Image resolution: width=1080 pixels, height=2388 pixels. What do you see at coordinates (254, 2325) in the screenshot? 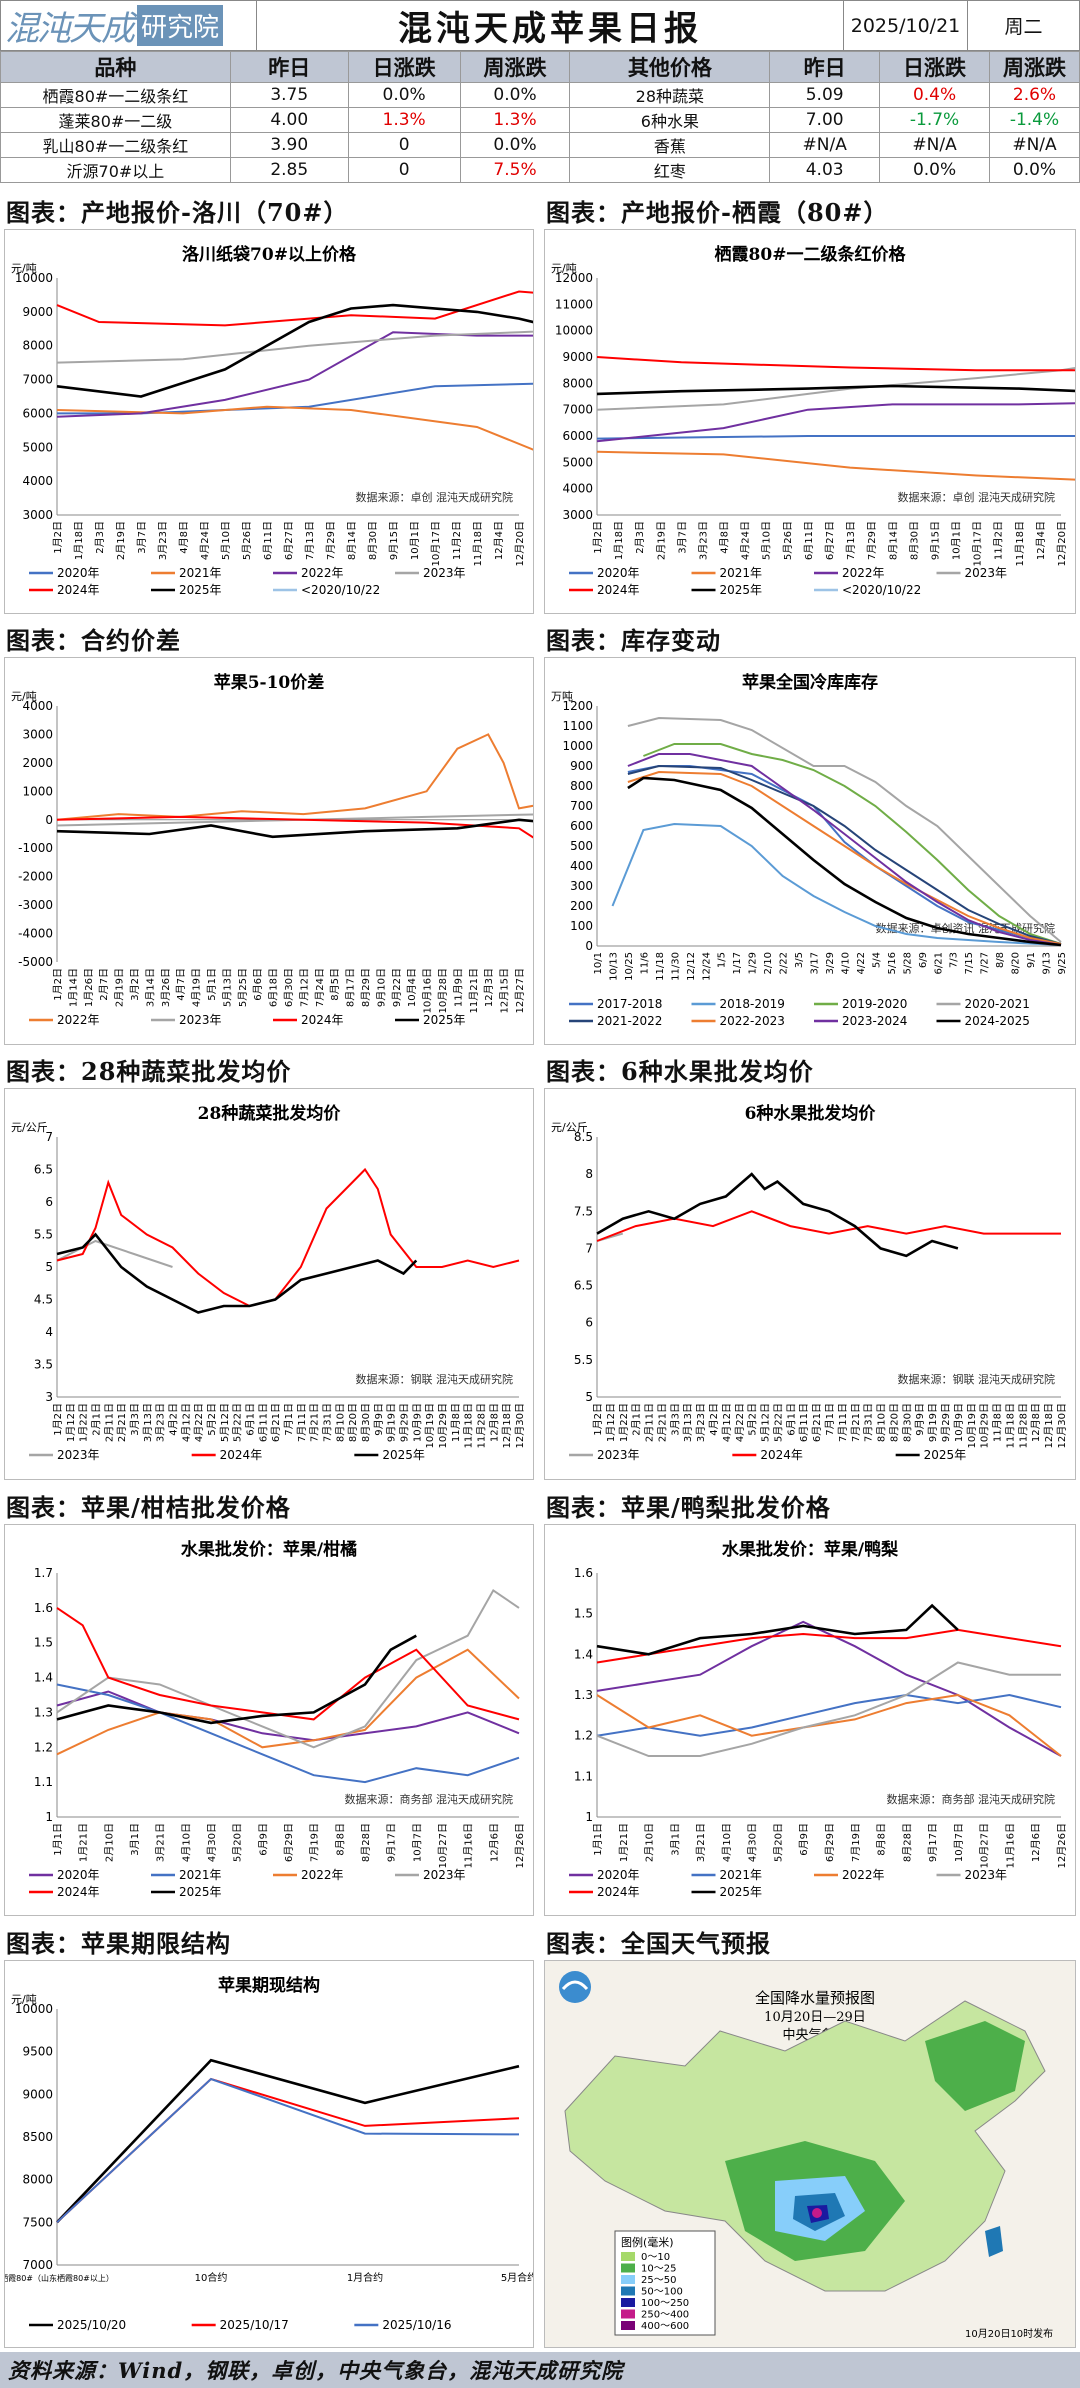
I see `legend-label: 2025/10/17` at bounding box center [254, 2325].